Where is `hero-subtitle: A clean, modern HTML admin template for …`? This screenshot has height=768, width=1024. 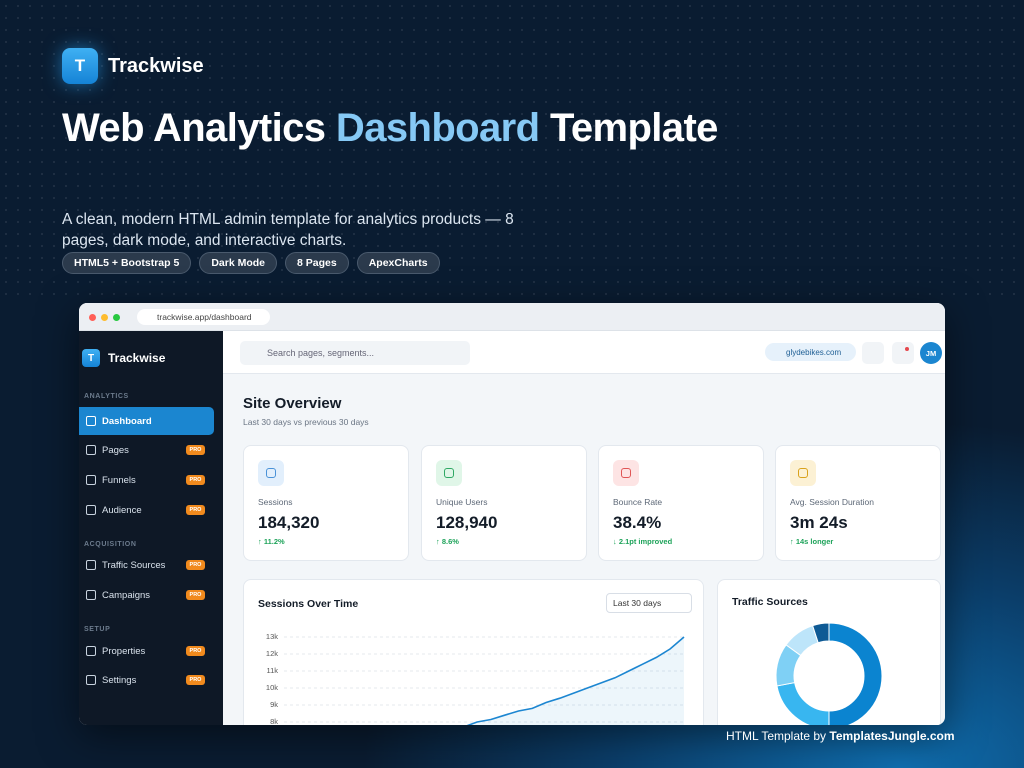
hero-subtitle: A clean, modern HTML admin template for … is located at coordinates (288, 230).